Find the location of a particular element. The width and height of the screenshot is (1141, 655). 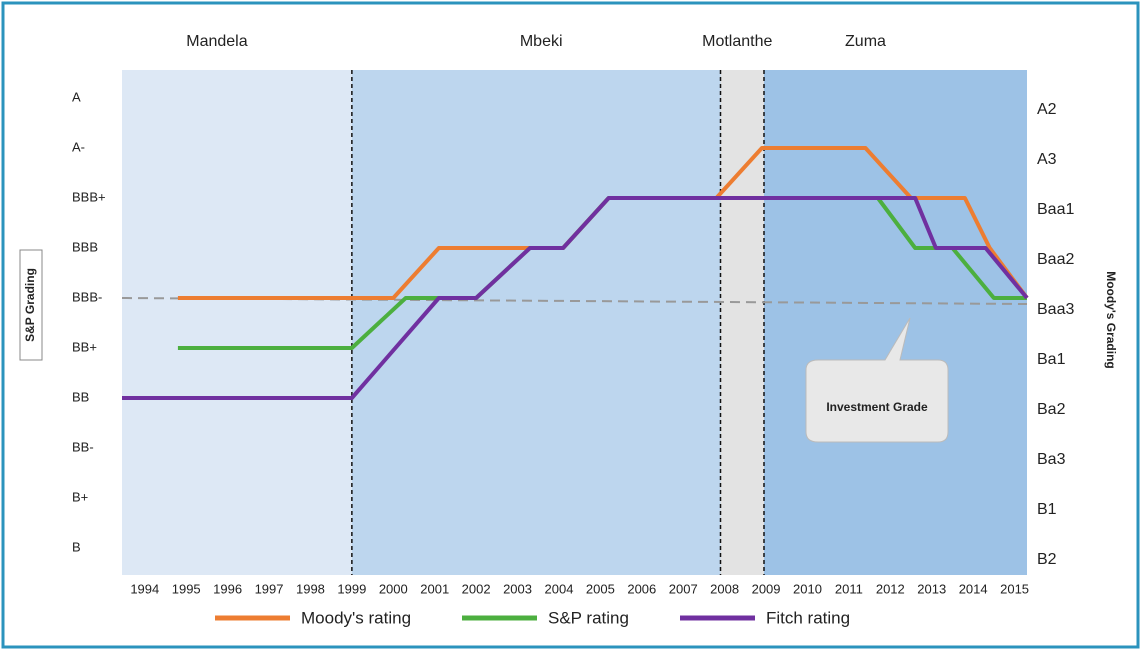

y-tick-label: BB- is located at coordinates (83, 446).